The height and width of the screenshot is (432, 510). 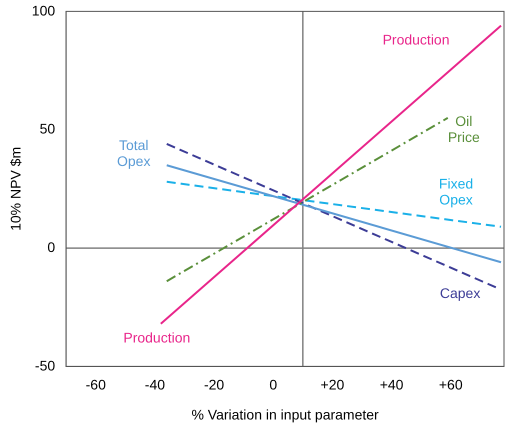 What do you see at coordinates (48, 128) in the screenshot?
I see `y-tick-label: 50` at bounding box center [48, 128].